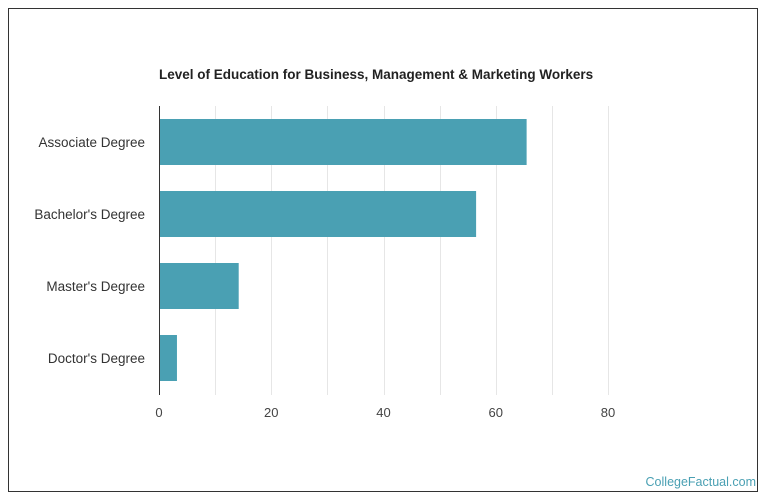 This screenshot has height=503, width=770. Describe the element at coordinates (91, 142) in the screenshot. I see `category-label: Associate Degree` at that location.